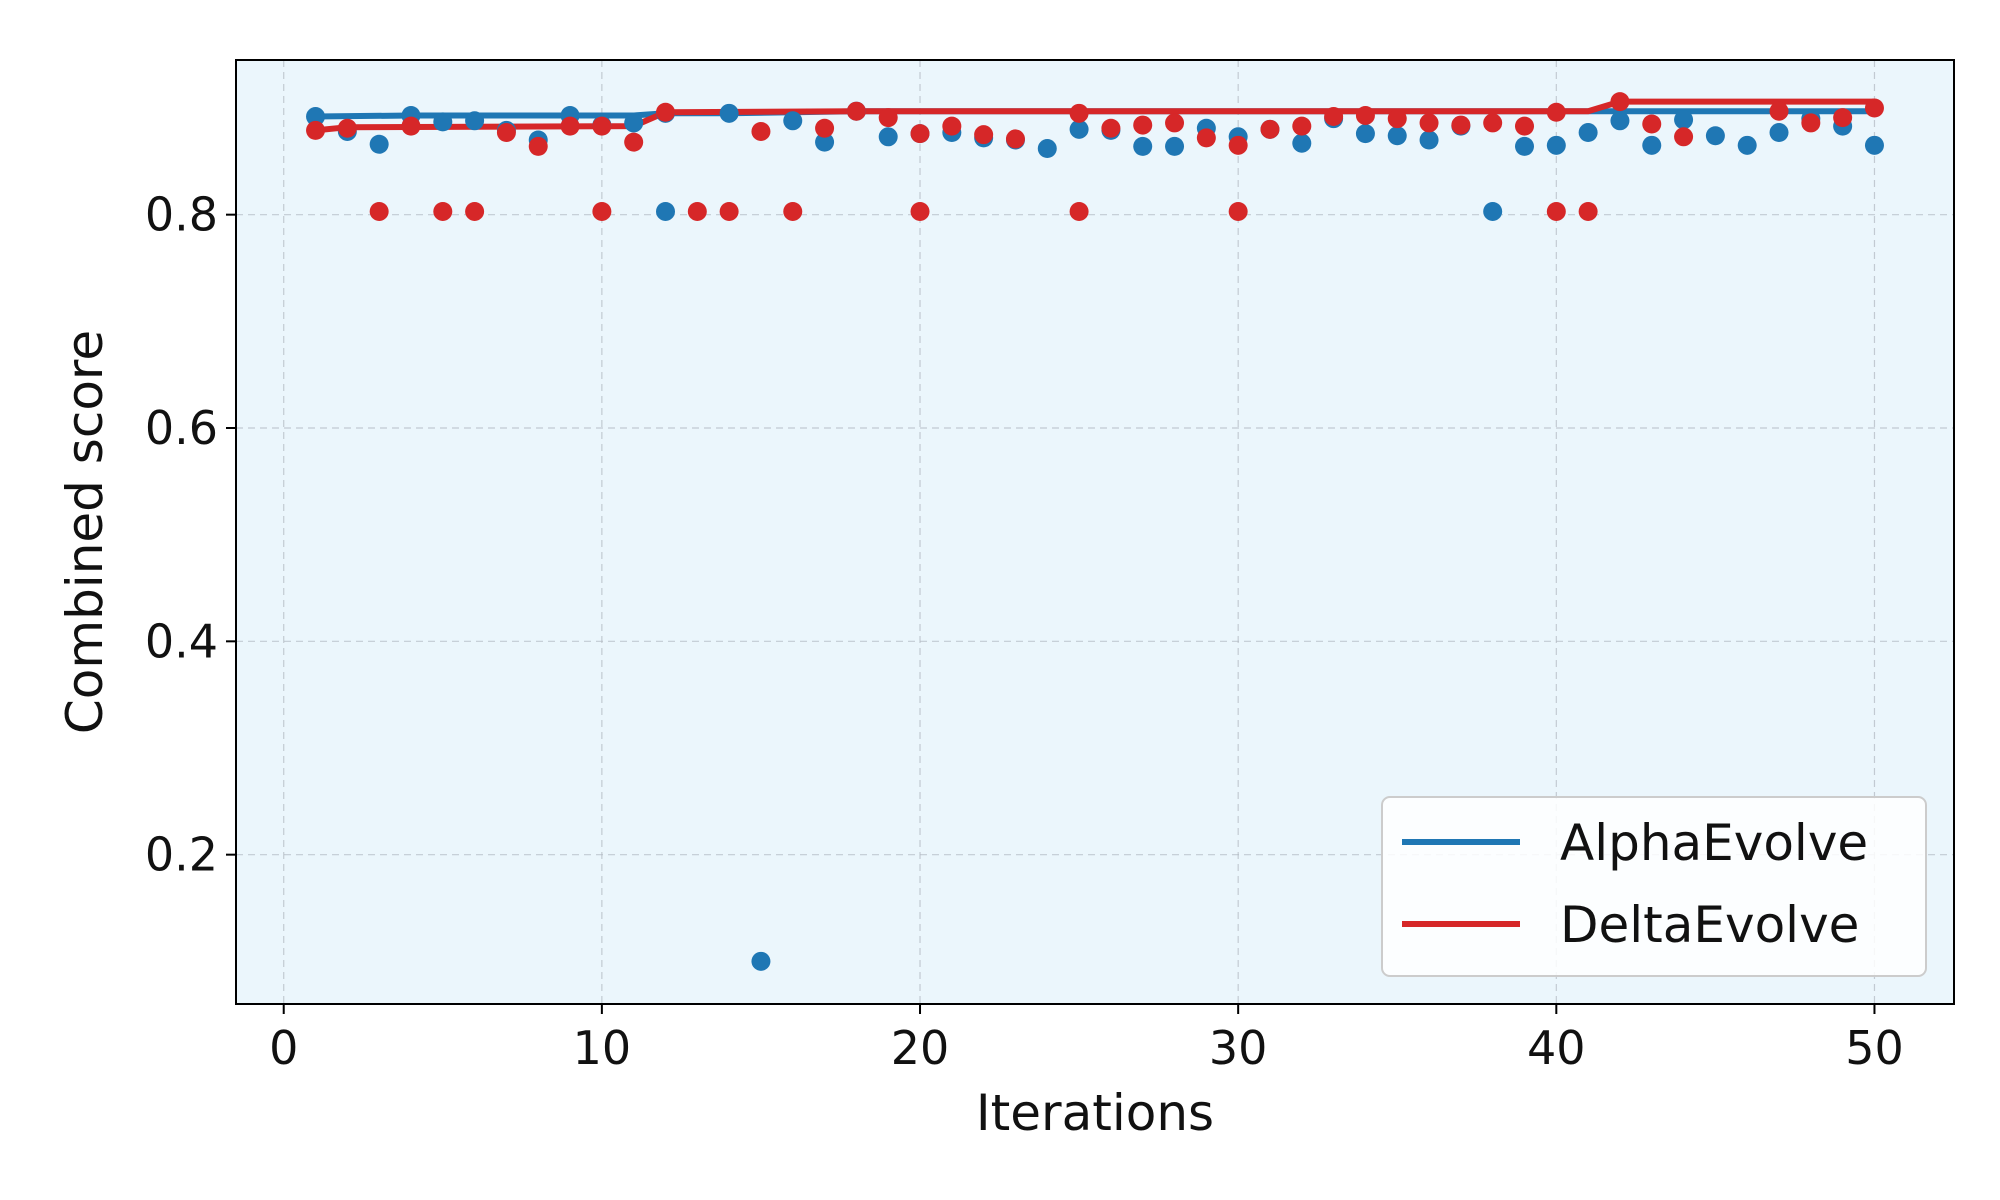 This screenshot has width=2000, height=1200. Describe the element at coordinates (85, 532) in the screenshot. I see `y-axis-label: Combined score` at that location.